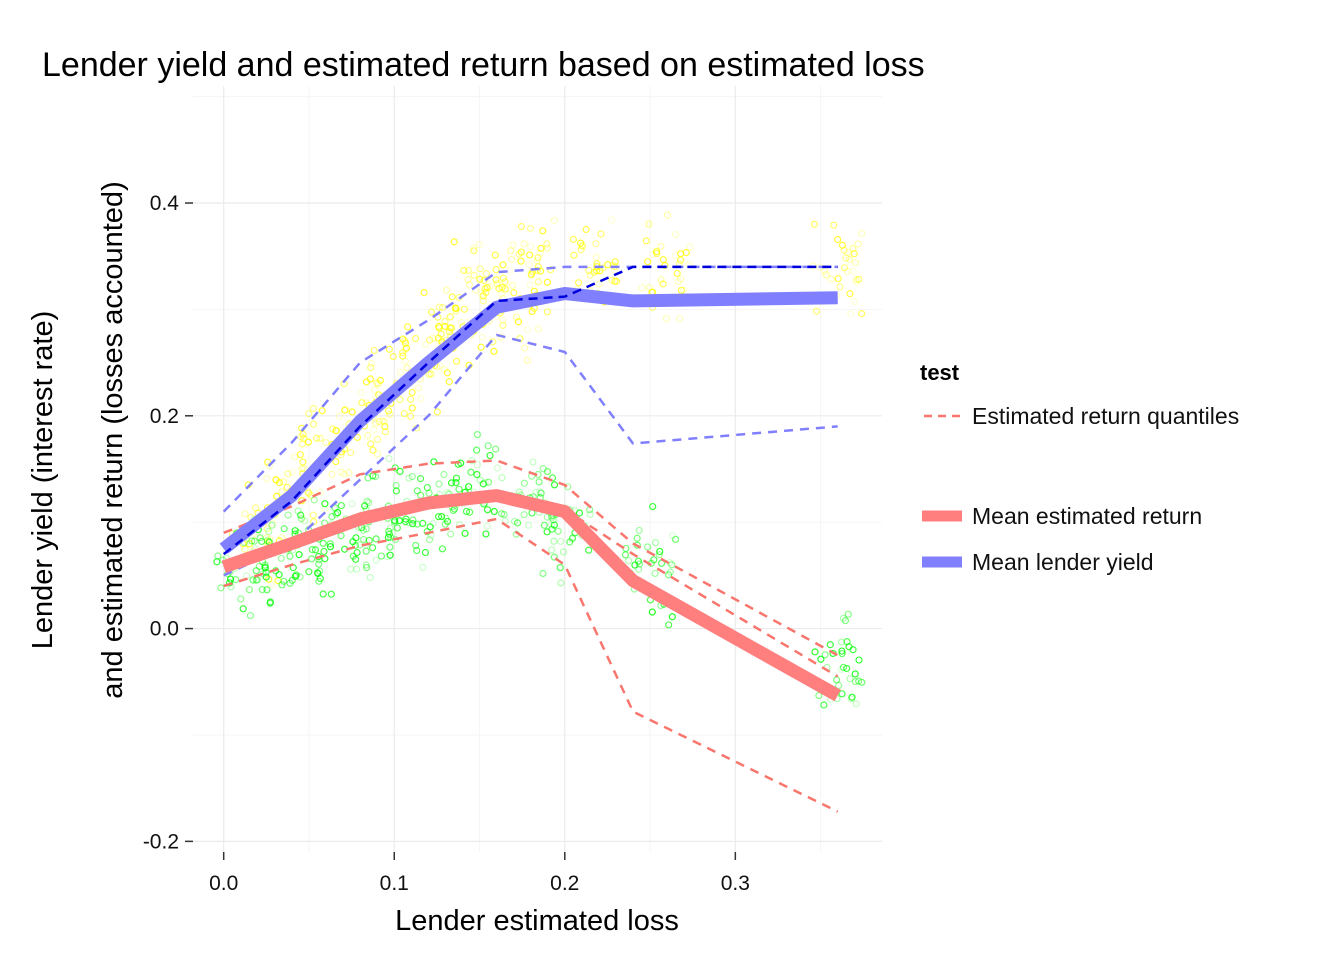 The height and width of the screenshot is (960, 1344). What do you see at coordinates (164, 629) in the screenshot?
I see `y-tick-label: 0.0` at bounding box center [164, 629].